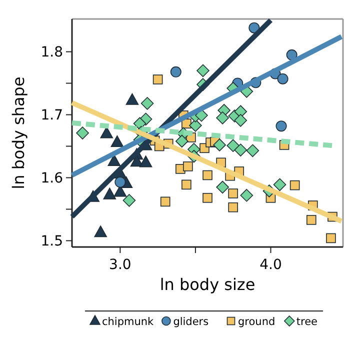 This screenshot has width=354, height=337. I want to click on y-tick-label: 1.5, so click(51, 242).